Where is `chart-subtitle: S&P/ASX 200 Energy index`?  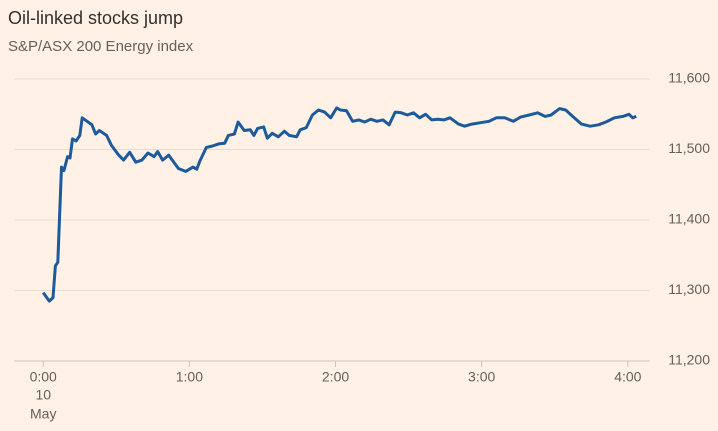
chart-subtitle: S&P/ASX 200 Energy index is located at coordinates (101, 46).